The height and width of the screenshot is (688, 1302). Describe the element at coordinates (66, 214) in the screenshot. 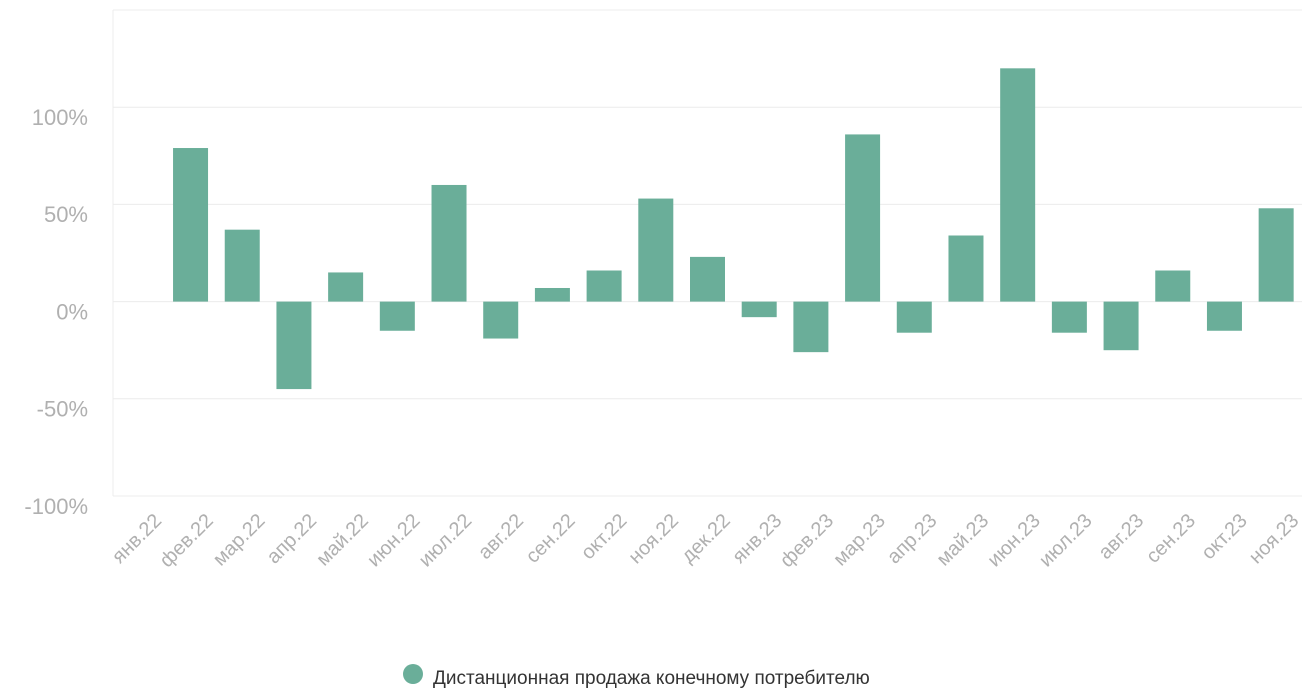

I see `y-tick-label: 50%` at that location.